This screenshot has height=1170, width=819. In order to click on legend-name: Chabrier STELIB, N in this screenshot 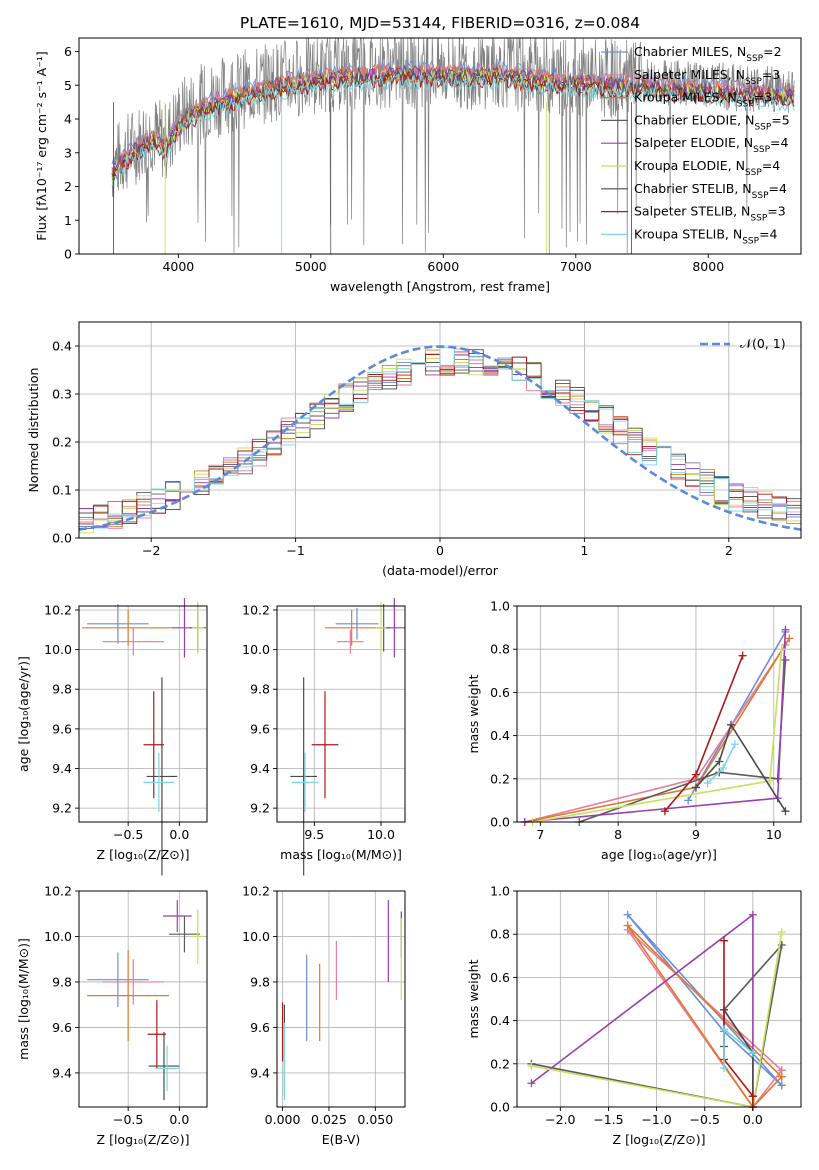, I will do `click(693, 188)`.